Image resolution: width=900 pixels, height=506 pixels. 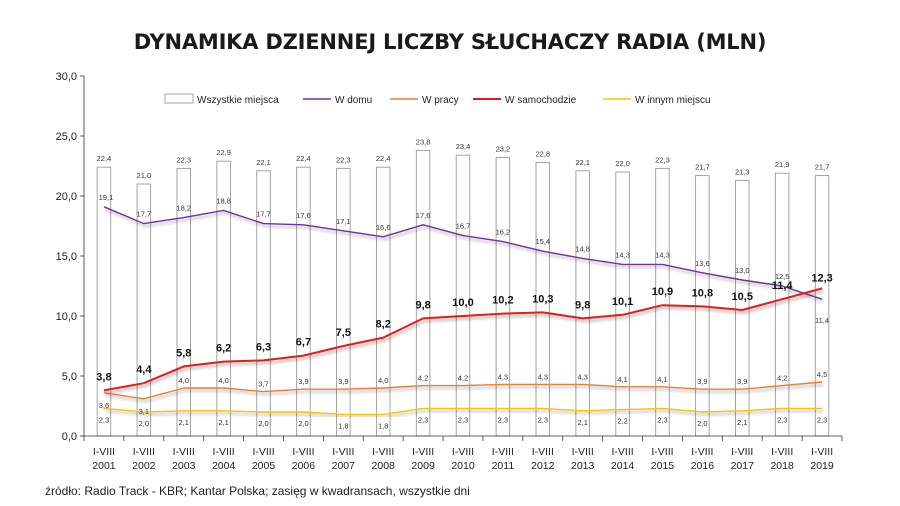 What do you see at coordinates (104, 466) in the screenshot?
I see `x-tick-label-year: 2001` at bounding box center [104, 466].